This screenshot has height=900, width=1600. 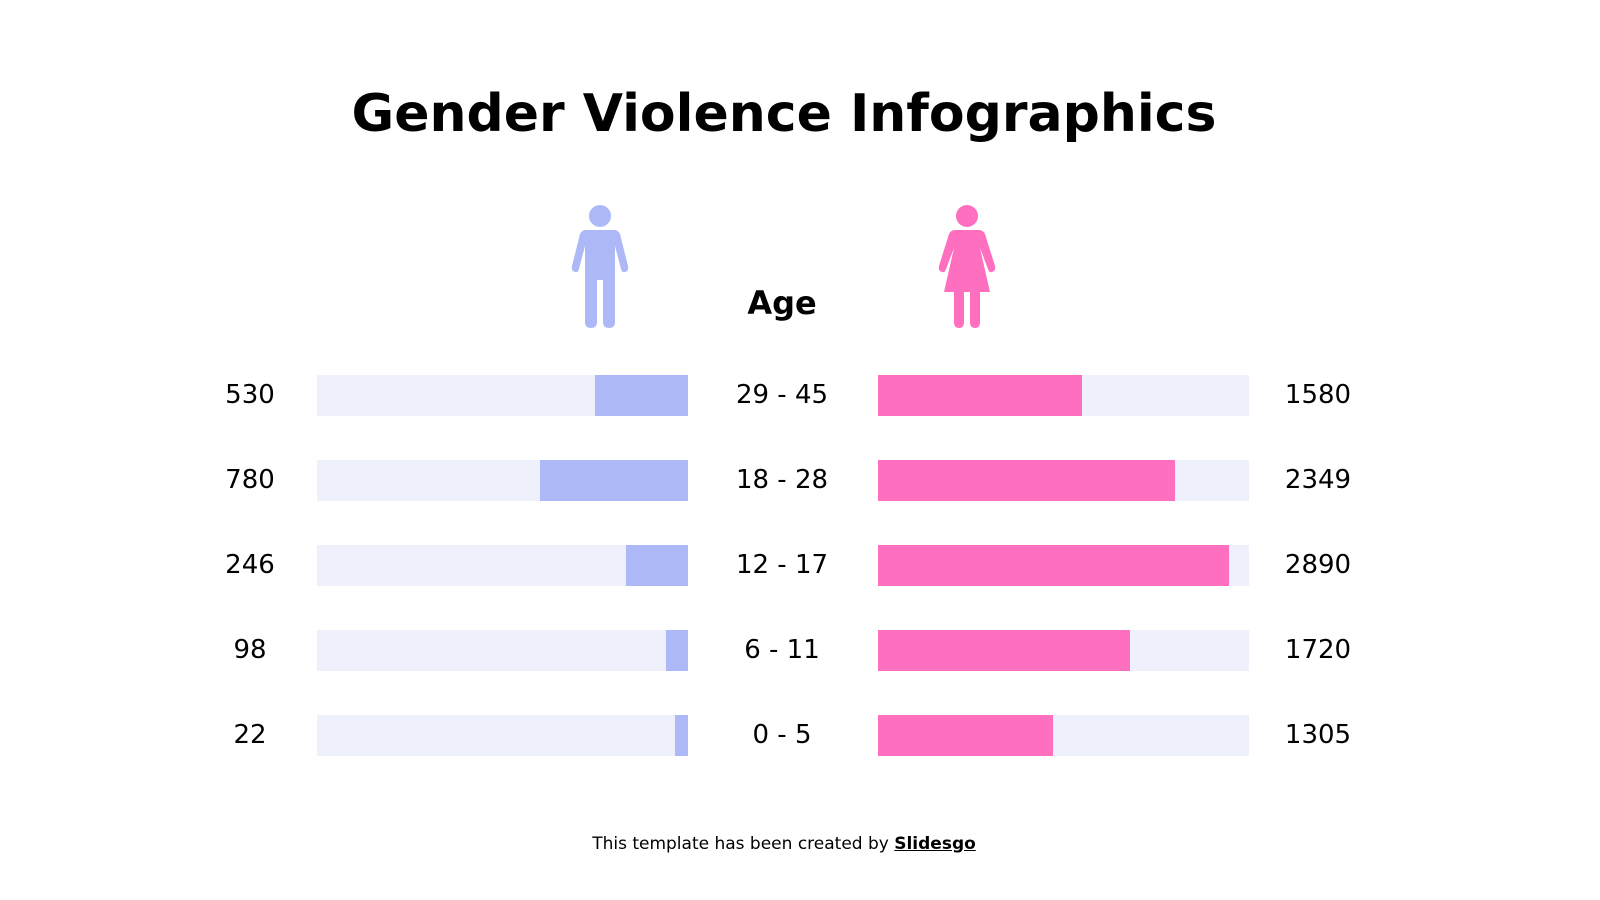 What do you see at coordinates (784, 114) in the screenshot?
I see `chart-title: Gender Violence Infographics` at bounding box center [784, 114].